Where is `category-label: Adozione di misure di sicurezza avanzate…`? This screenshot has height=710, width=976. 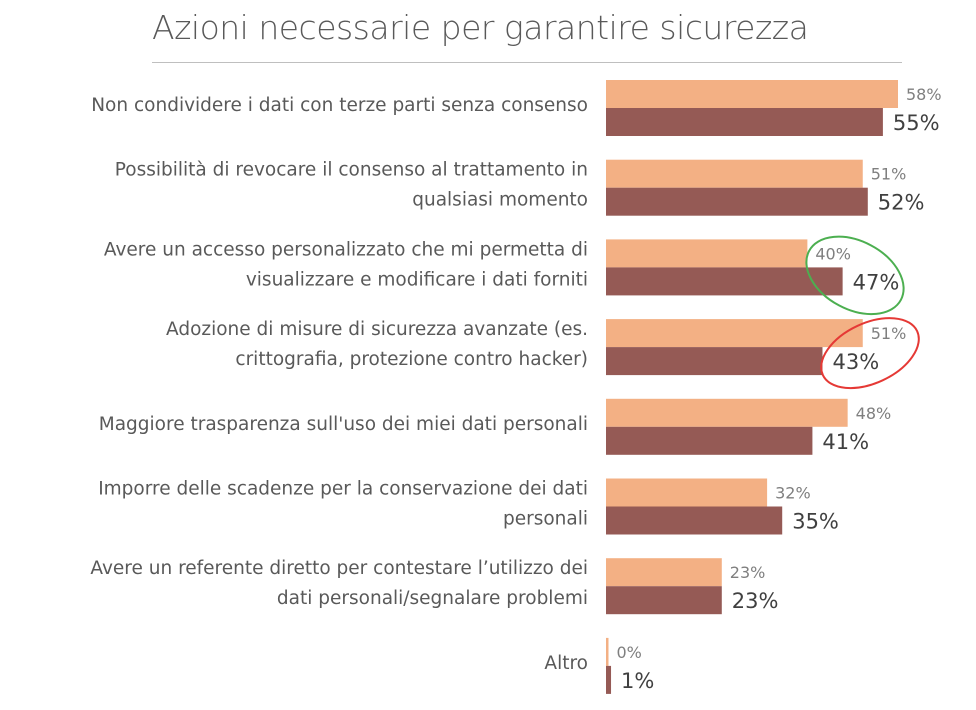
category-label: Adozione di misure di sicurezza avanzate… is located at coordinates (377, 344).